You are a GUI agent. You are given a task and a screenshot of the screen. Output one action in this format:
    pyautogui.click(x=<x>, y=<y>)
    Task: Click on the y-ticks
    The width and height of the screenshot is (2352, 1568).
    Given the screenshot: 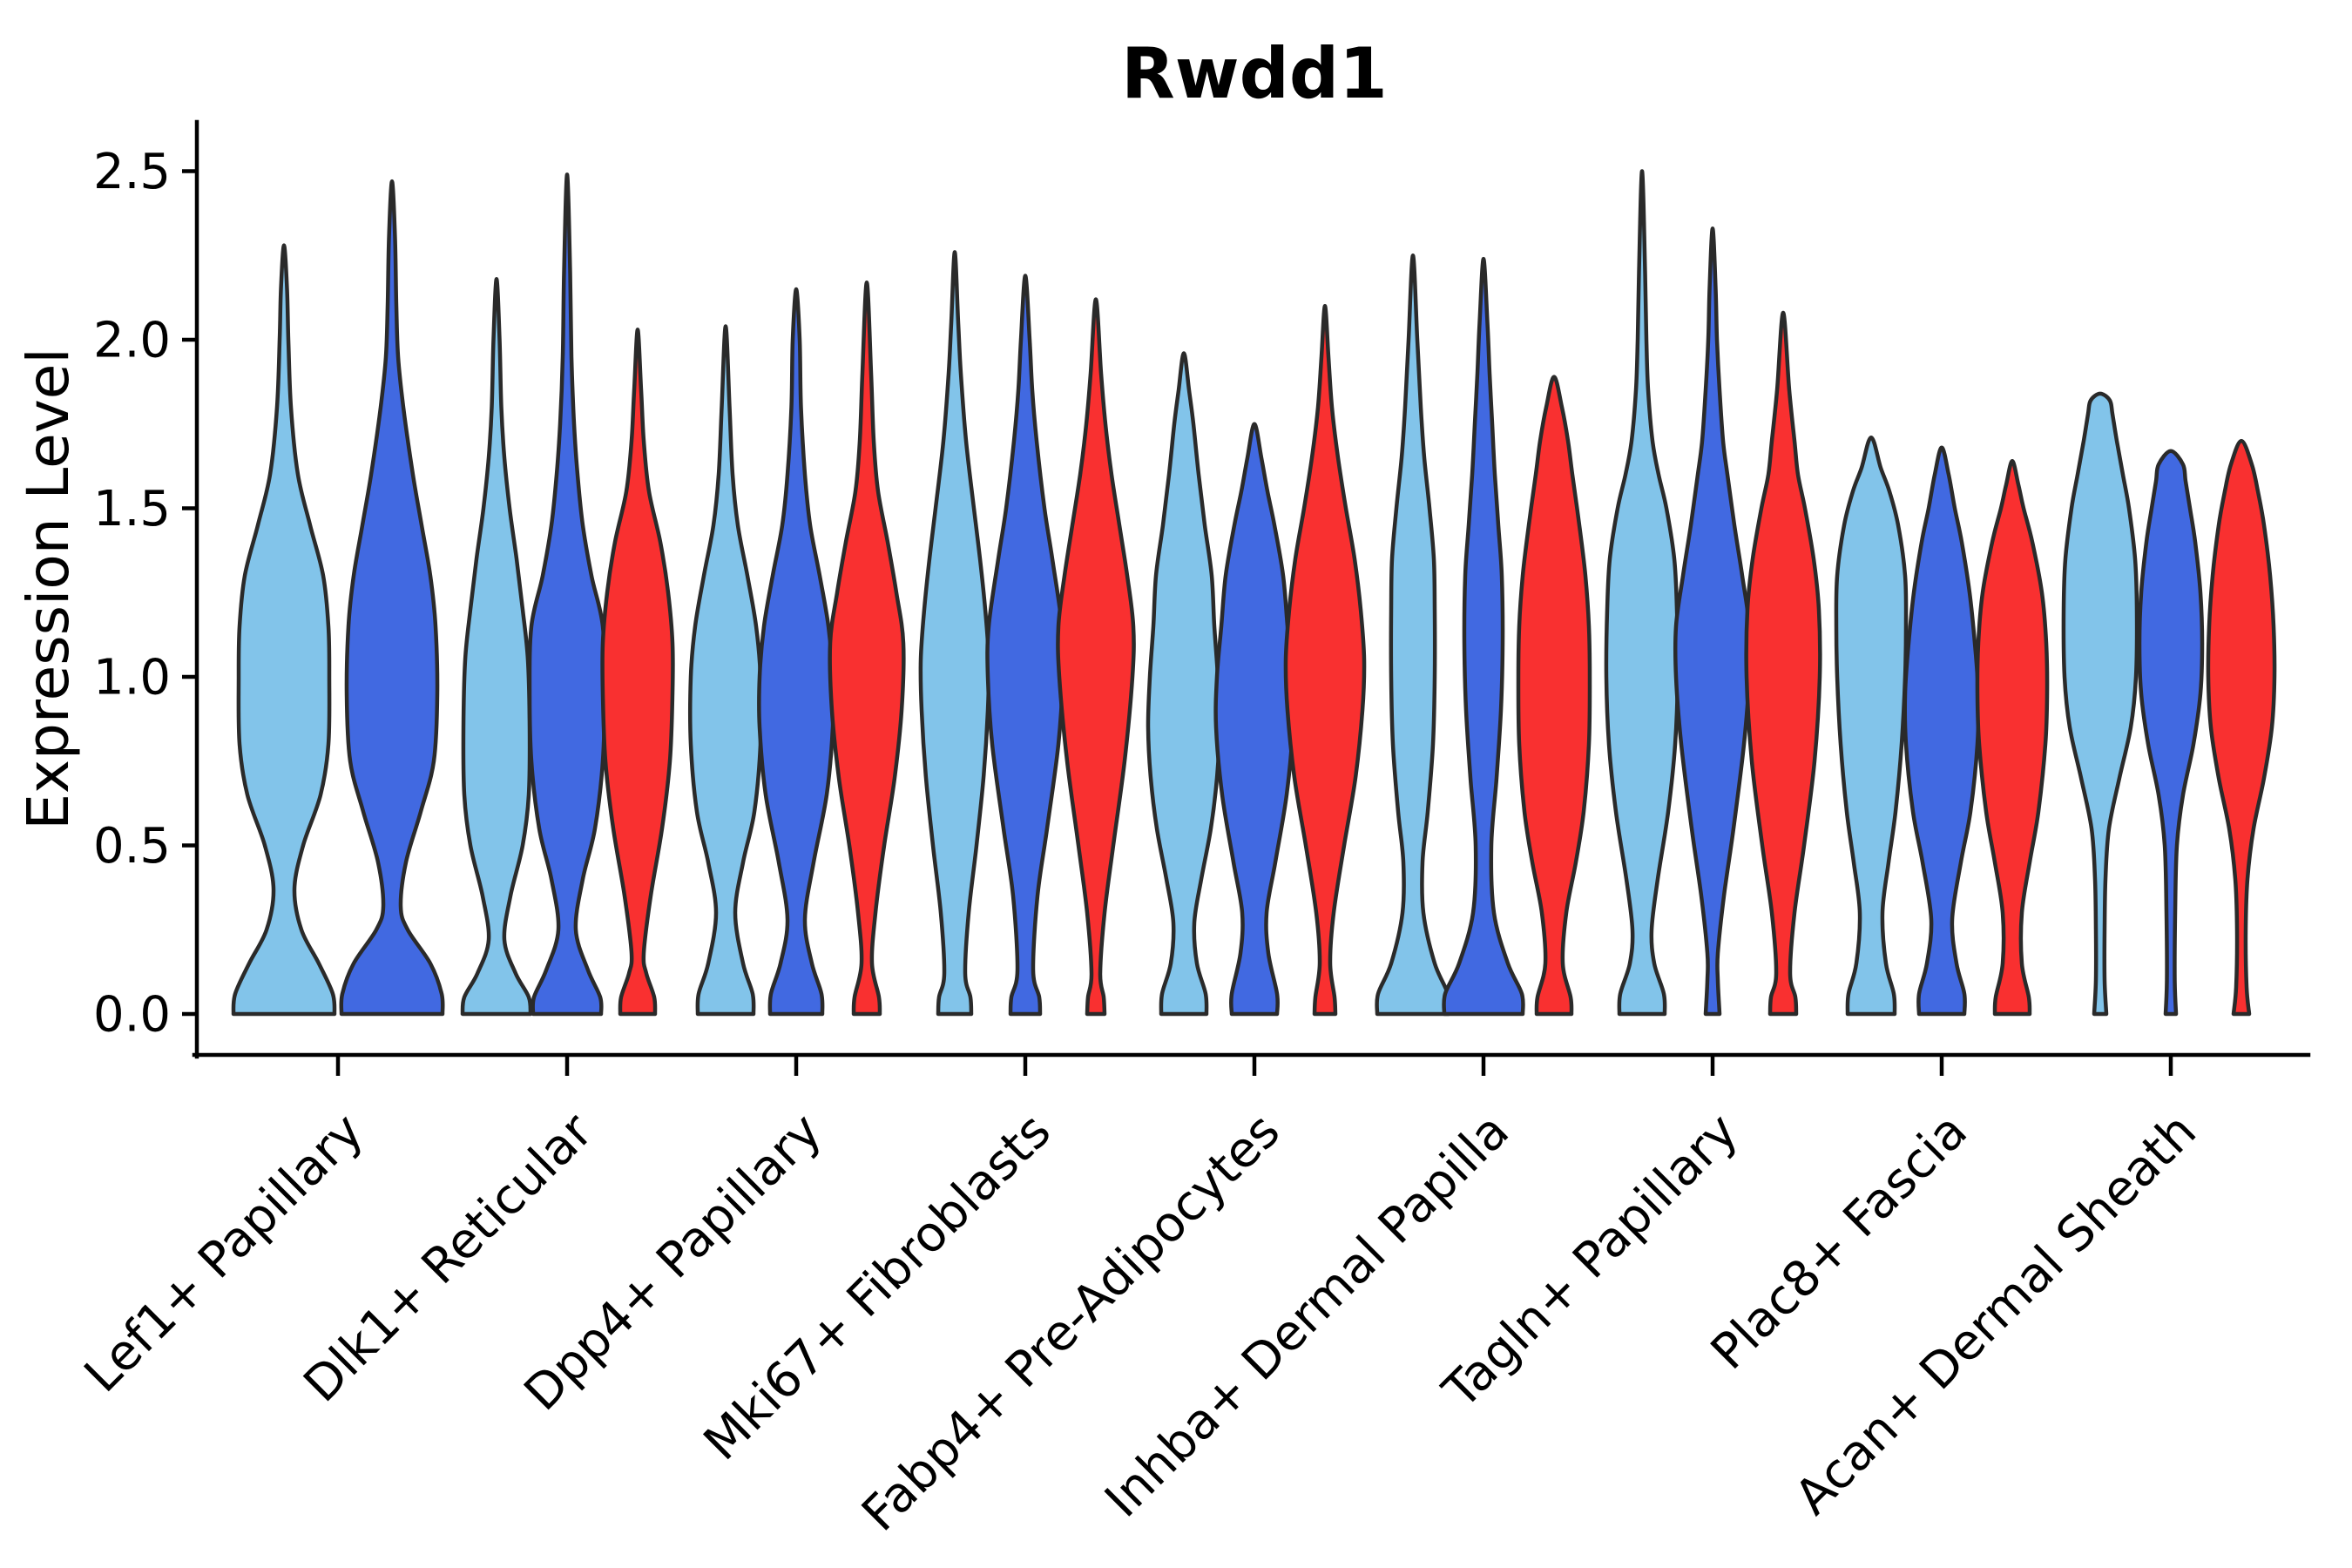 What is the action you would take?
    pyautogui.click(x=189, y=593)
    